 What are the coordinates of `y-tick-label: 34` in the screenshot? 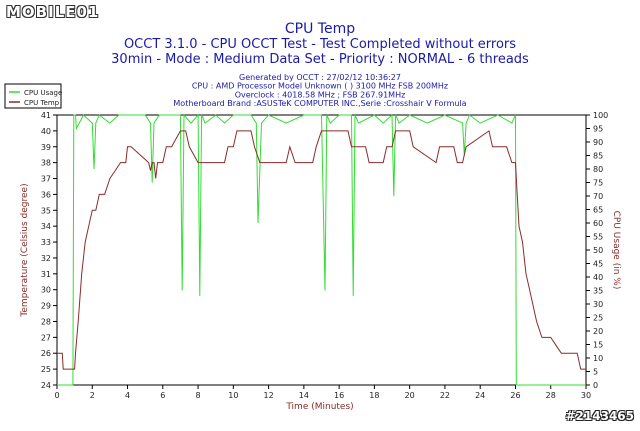 It's located at (46, 226).